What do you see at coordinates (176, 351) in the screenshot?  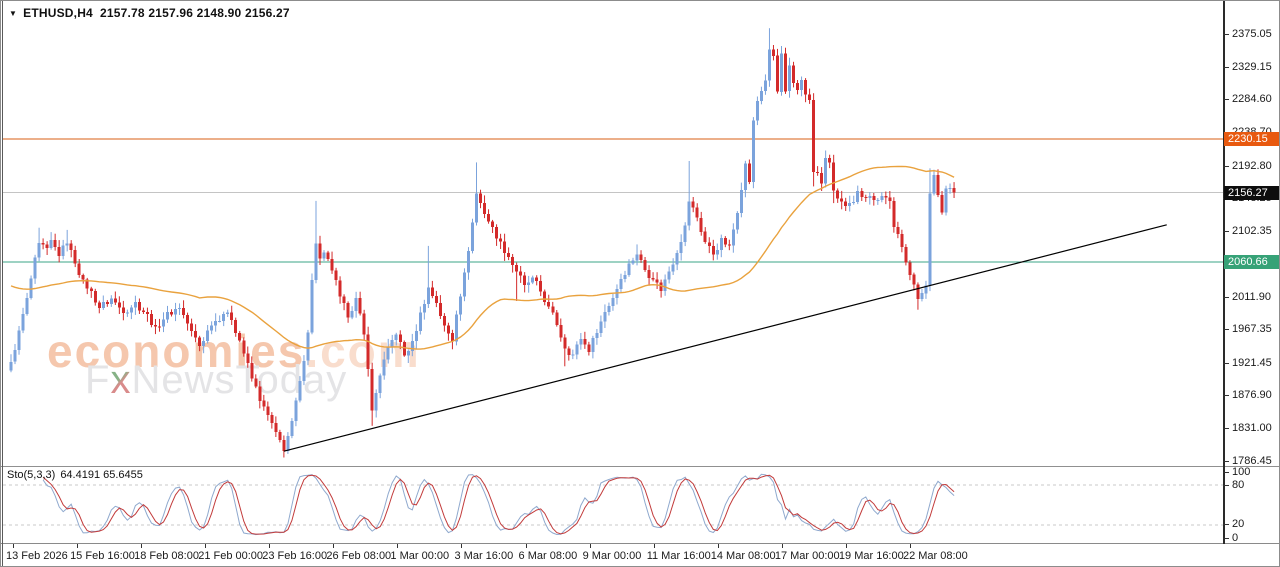 I see `brand-watermark-name: economies` at bounding box center [176, 351].